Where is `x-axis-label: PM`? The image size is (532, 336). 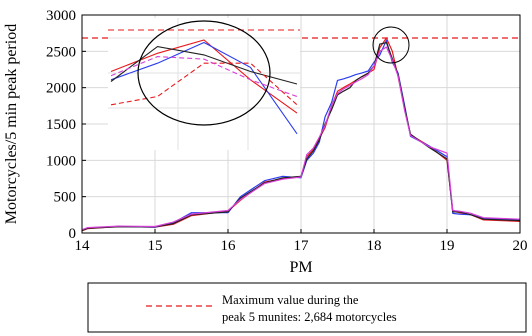 x-axis-label: PM is located at coordinates (300, 267).